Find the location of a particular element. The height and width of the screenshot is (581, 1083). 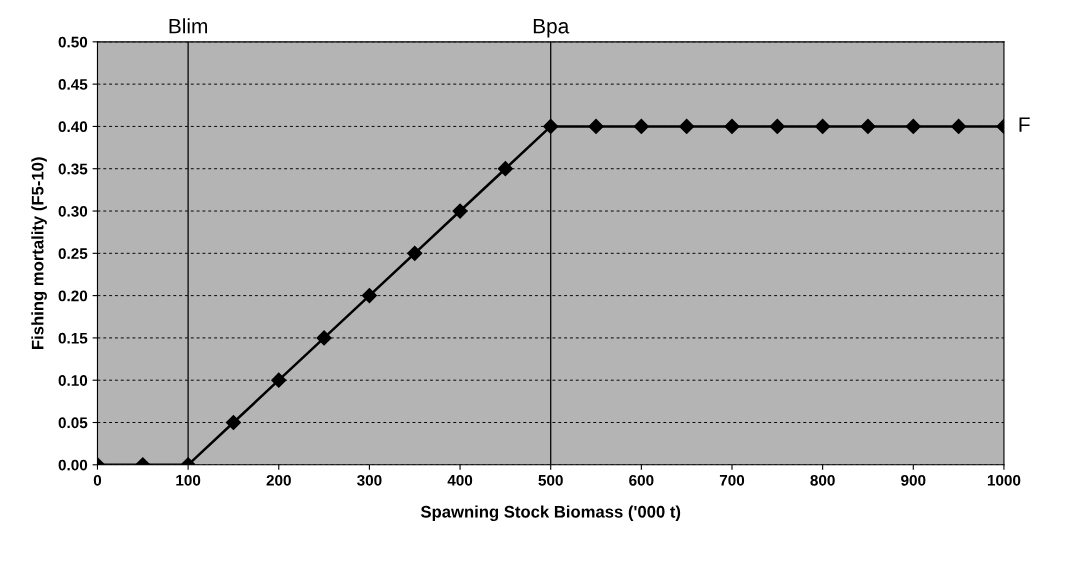

y-tick-label: 0.50 is located at coordinates (73, 42).